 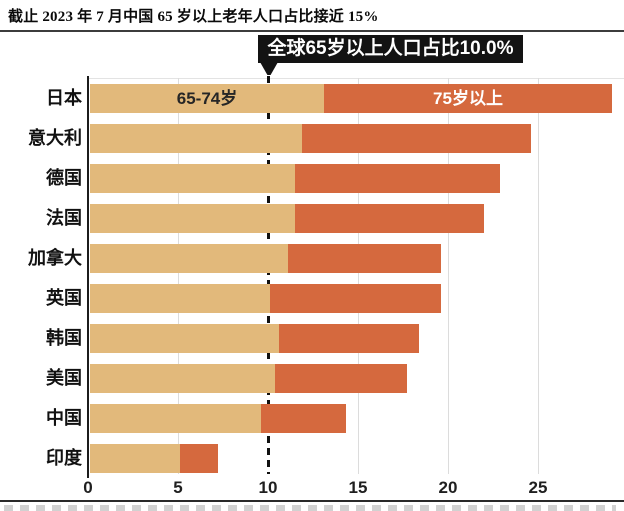 I want to click on bar-row-10: 印度, so click(x=312, y=458).